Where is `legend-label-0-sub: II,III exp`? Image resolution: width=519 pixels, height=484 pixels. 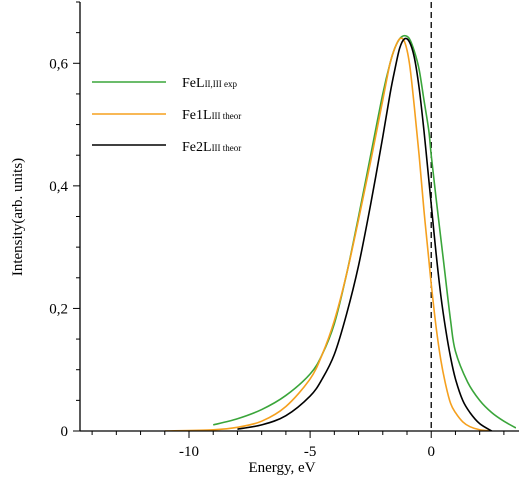 legend-label-0-sub: II,III exp is located at coordinates (221, 84).